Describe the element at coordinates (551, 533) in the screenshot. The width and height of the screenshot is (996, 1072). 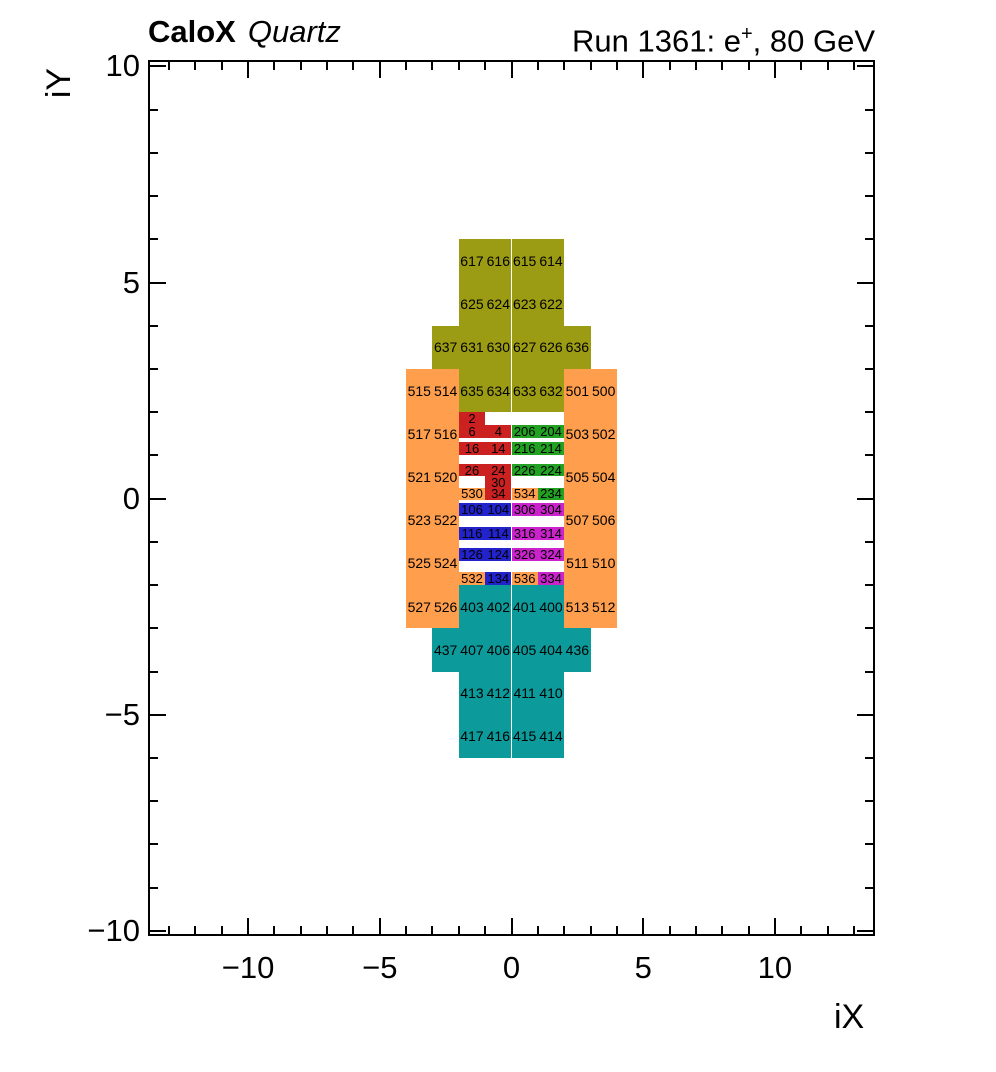
I see `detector-cell-314: 314` at that location.